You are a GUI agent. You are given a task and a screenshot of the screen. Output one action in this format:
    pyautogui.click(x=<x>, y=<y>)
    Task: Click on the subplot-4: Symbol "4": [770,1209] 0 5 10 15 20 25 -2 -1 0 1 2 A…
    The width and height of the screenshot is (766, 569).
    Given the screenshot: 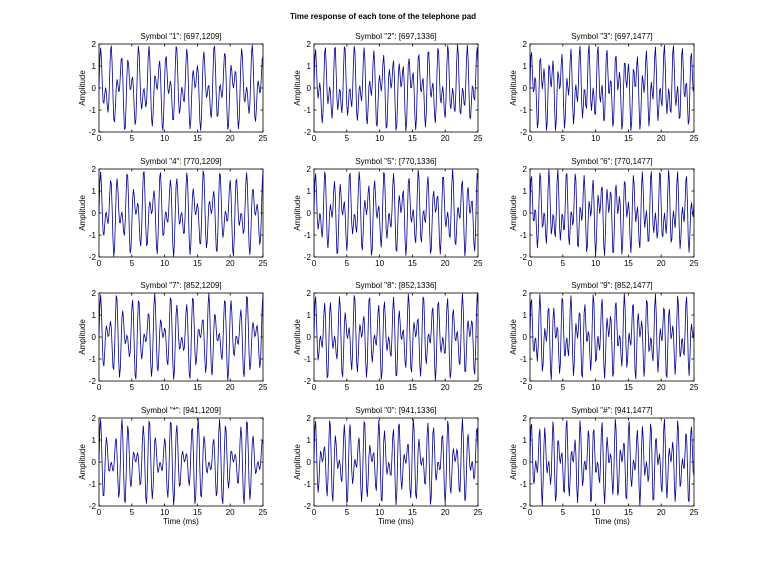 What is the action you would take?
    pyautogui.click(x=173, y=212)
    